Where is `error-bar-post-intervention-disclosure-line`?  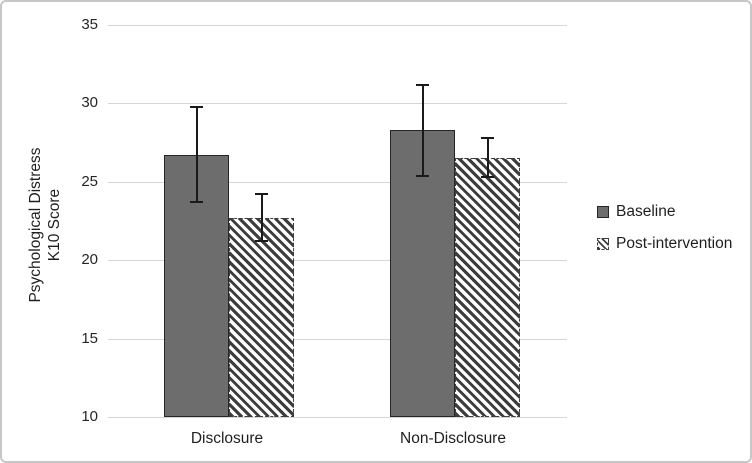
error-bar-post-intervention-disclosure-line is located at coordinates (261, 218).